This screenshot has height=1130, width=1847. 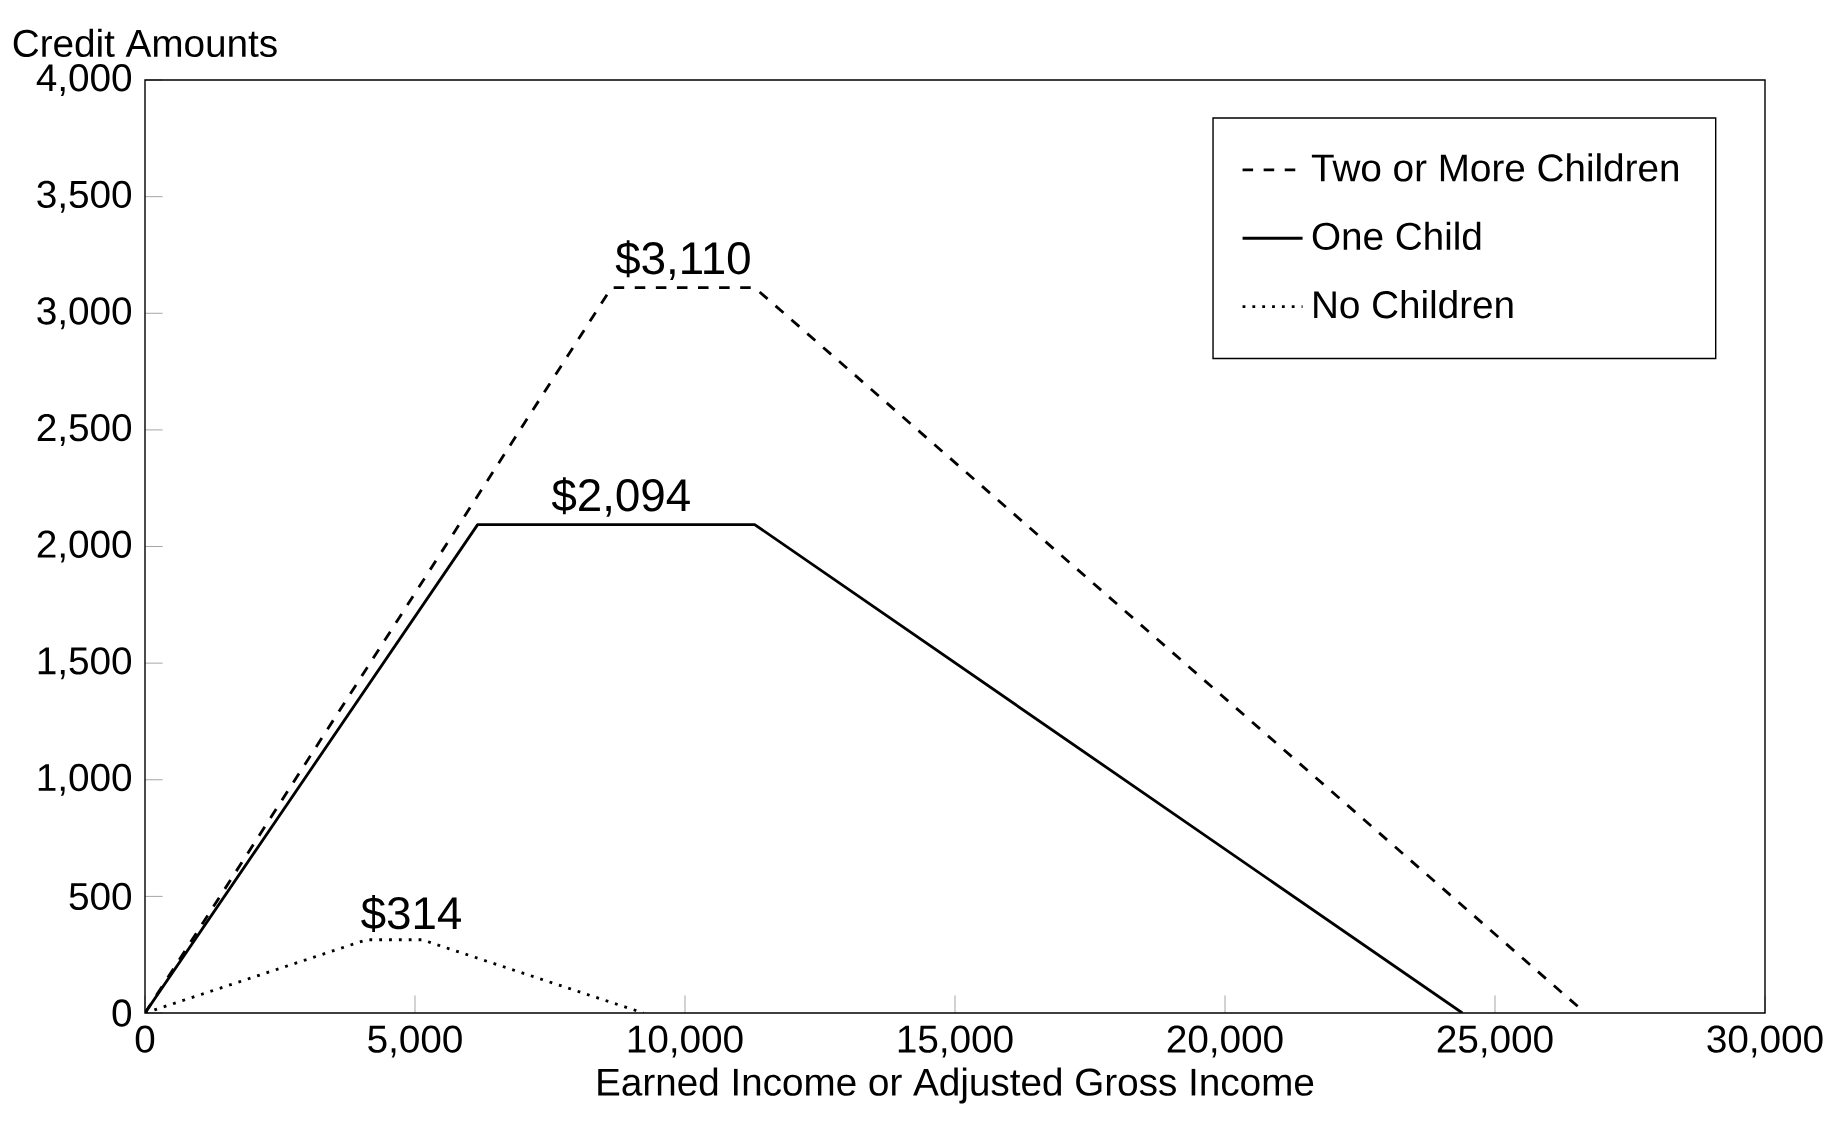 I want to click on annotation: $314, so click(x=411, y=914).